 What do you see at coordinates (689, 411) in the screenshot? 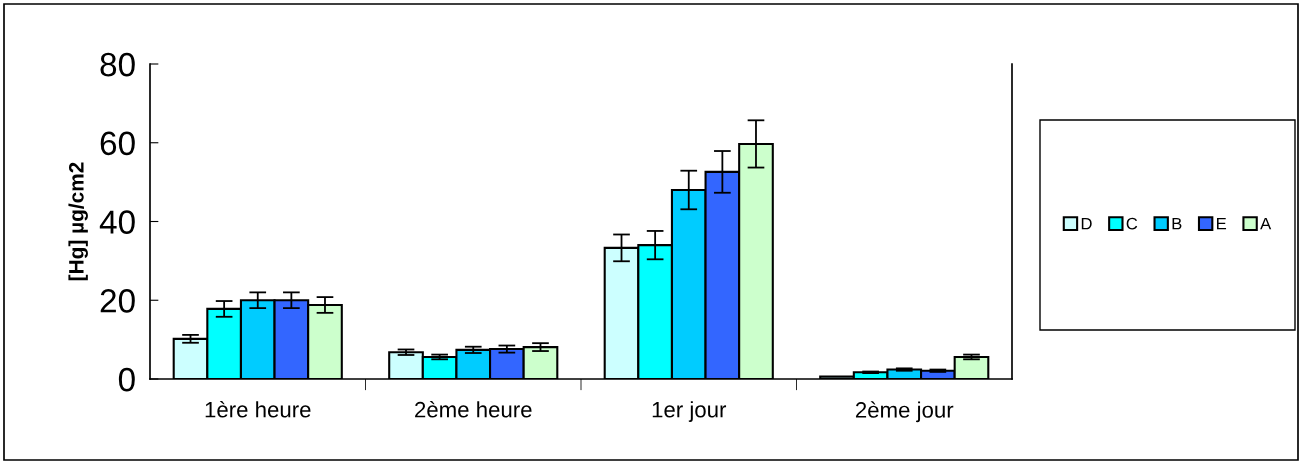
I see `x-tick-label: 1er jour` at bounding box center [689, 411].